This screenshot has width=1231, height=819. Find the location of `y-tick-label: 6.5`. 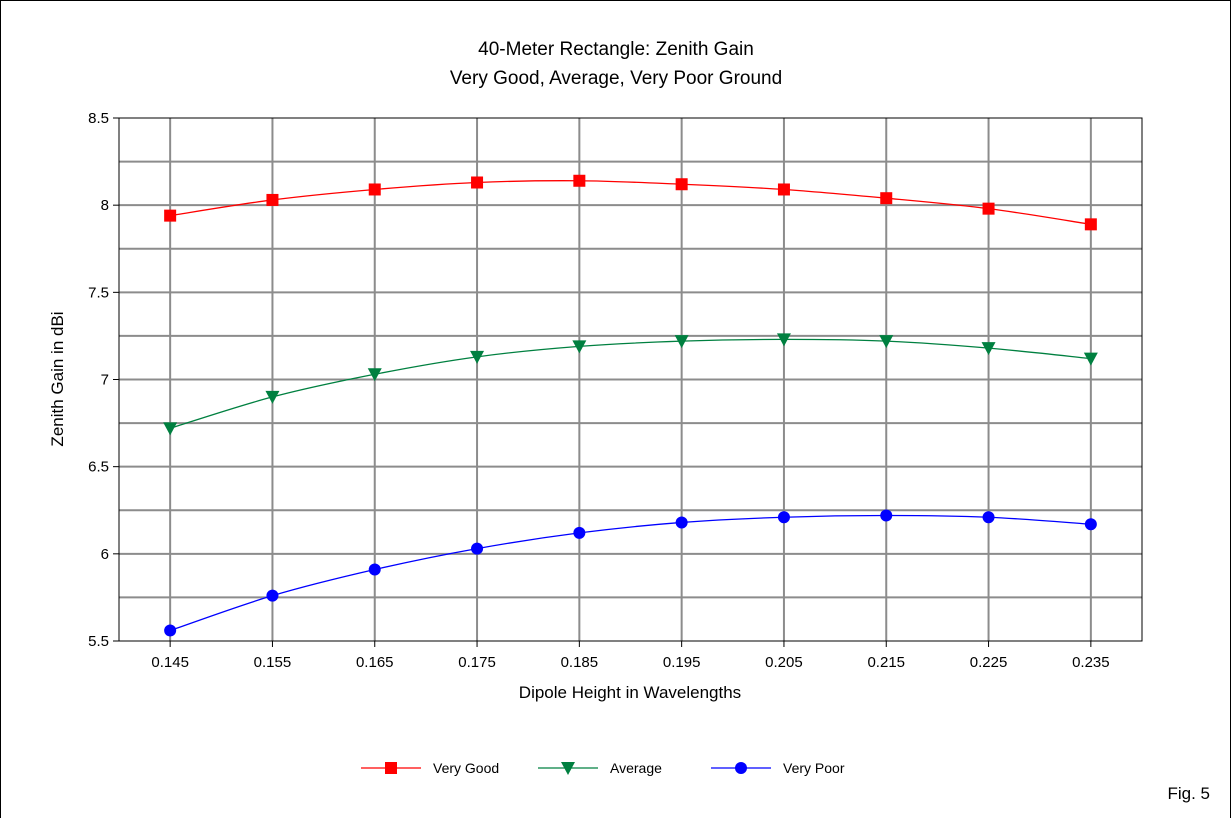

y-tick-label: 6.5 is located at coordinates (98, 467).